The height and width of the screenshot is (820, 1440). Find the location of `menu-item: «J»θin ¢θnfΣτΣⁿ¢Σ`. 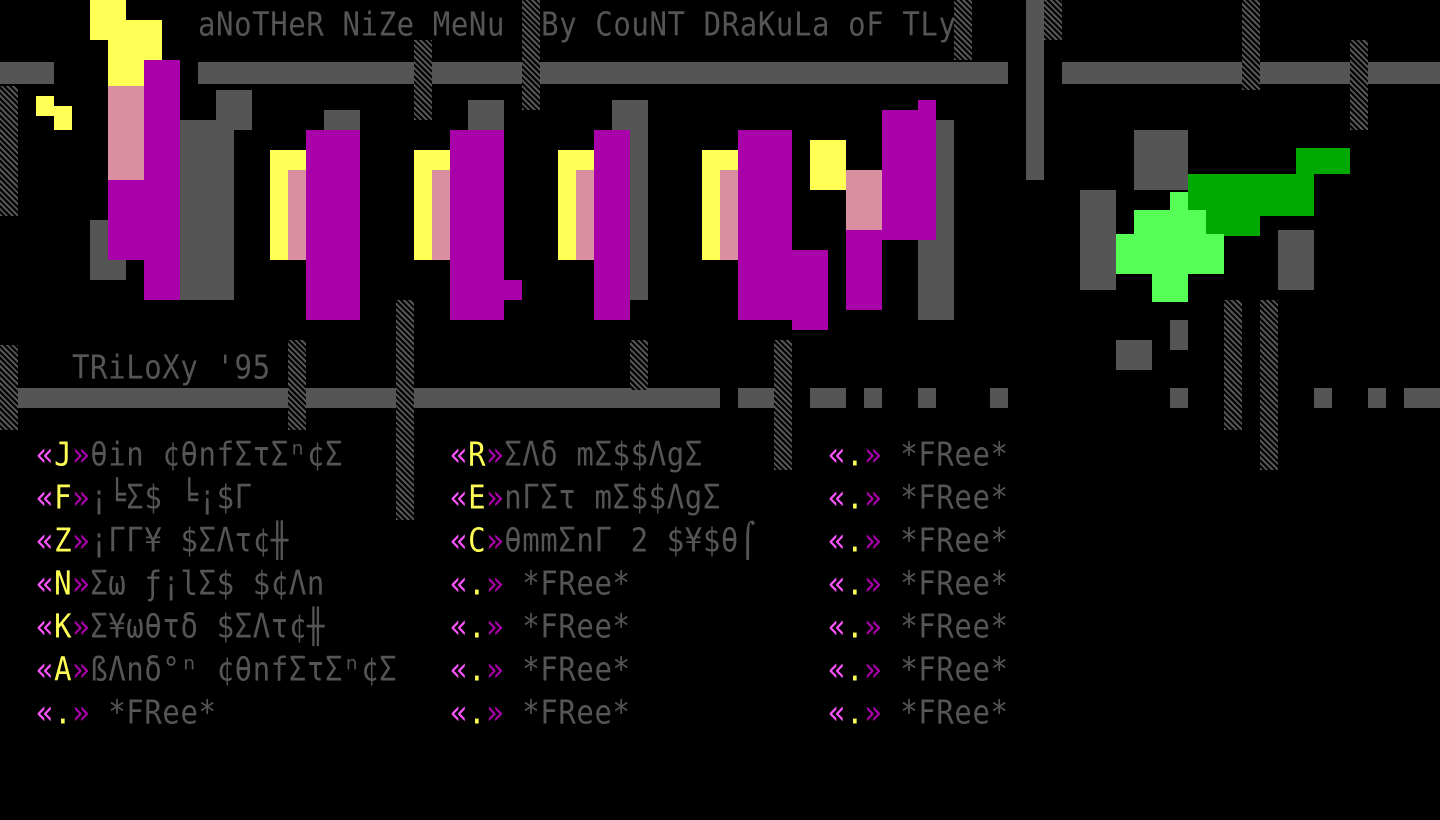

menu-item: «J»θin ¢θnfΣτΣⁿ¢Σ is located at coordinates (189, 454).